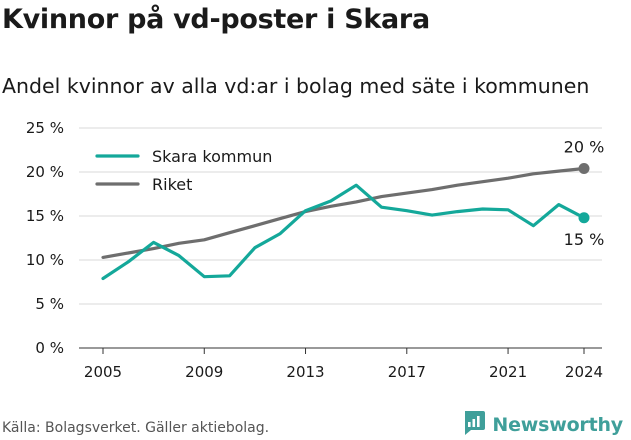 The height and width of the screenshot is (440, 631). I want to click on end-label-skara: 15 %, so click(584, 239).